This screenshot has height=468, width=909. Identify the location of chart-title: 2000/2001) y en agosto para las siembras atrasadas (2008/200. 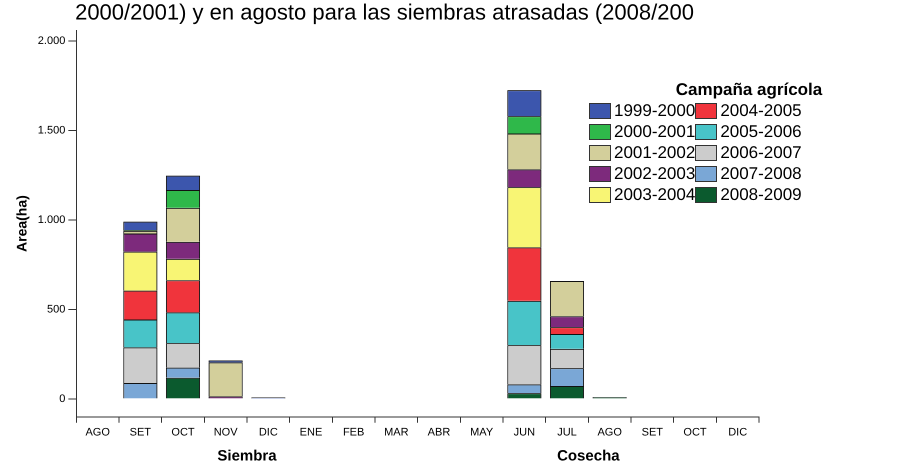
(384, 12).